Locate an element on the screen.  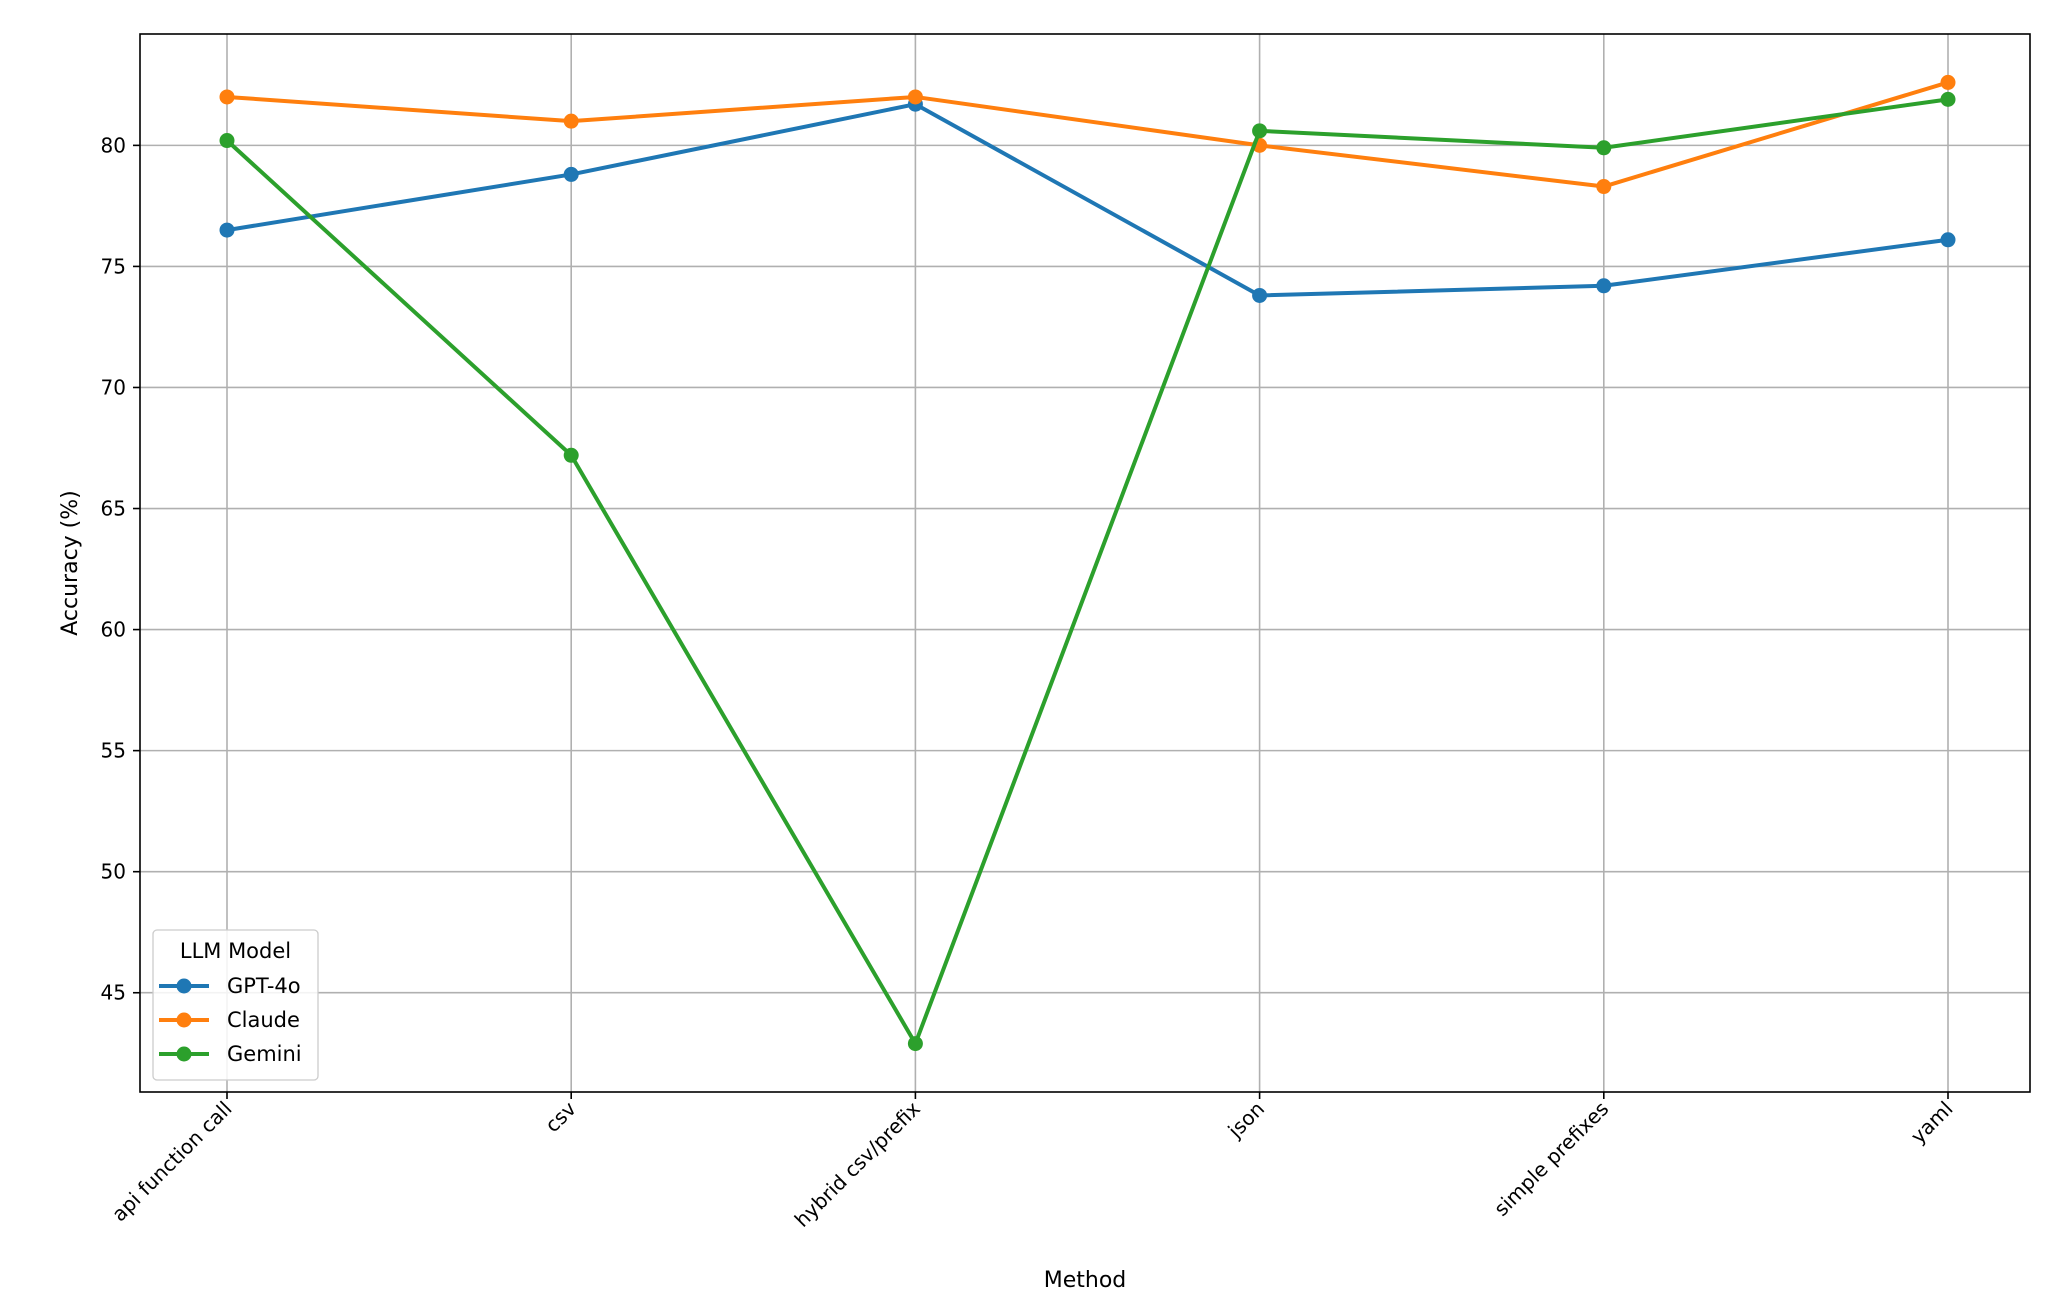
y-tick-label: 70 is located at coordinates (113, 387).